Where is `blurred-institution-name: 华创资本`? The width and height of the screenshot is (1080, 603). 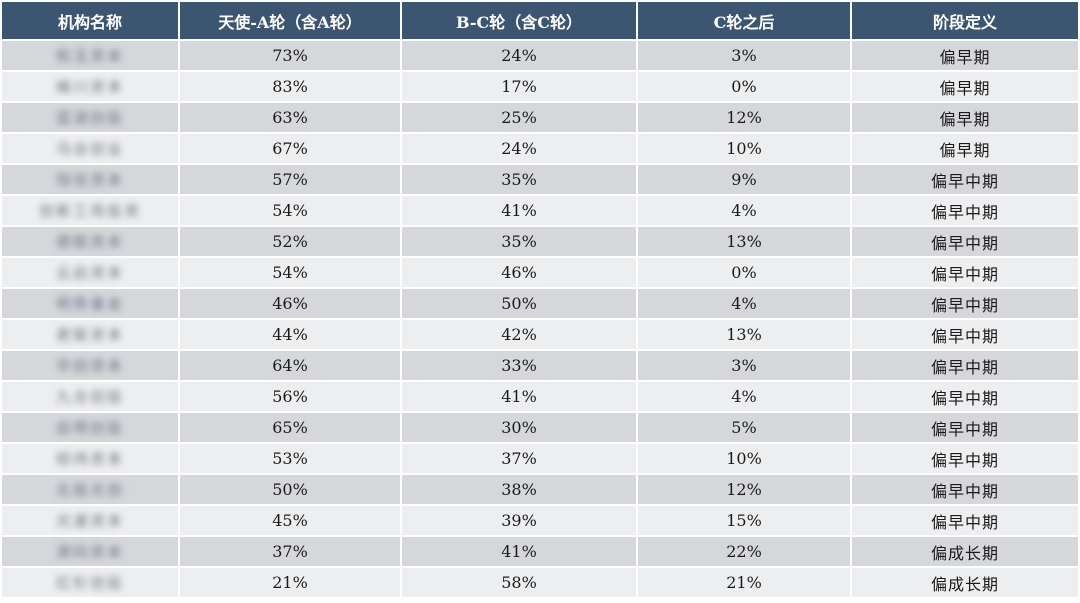 blurred-institution-name: 华创资本 is located at coordinates (89, 366).